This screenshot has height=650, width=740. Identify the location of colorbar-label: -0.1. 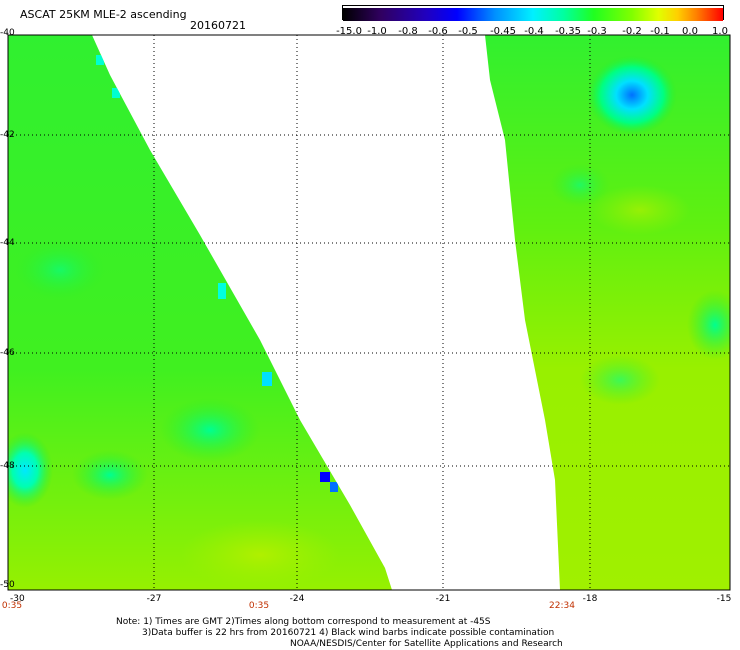
(660, 31).